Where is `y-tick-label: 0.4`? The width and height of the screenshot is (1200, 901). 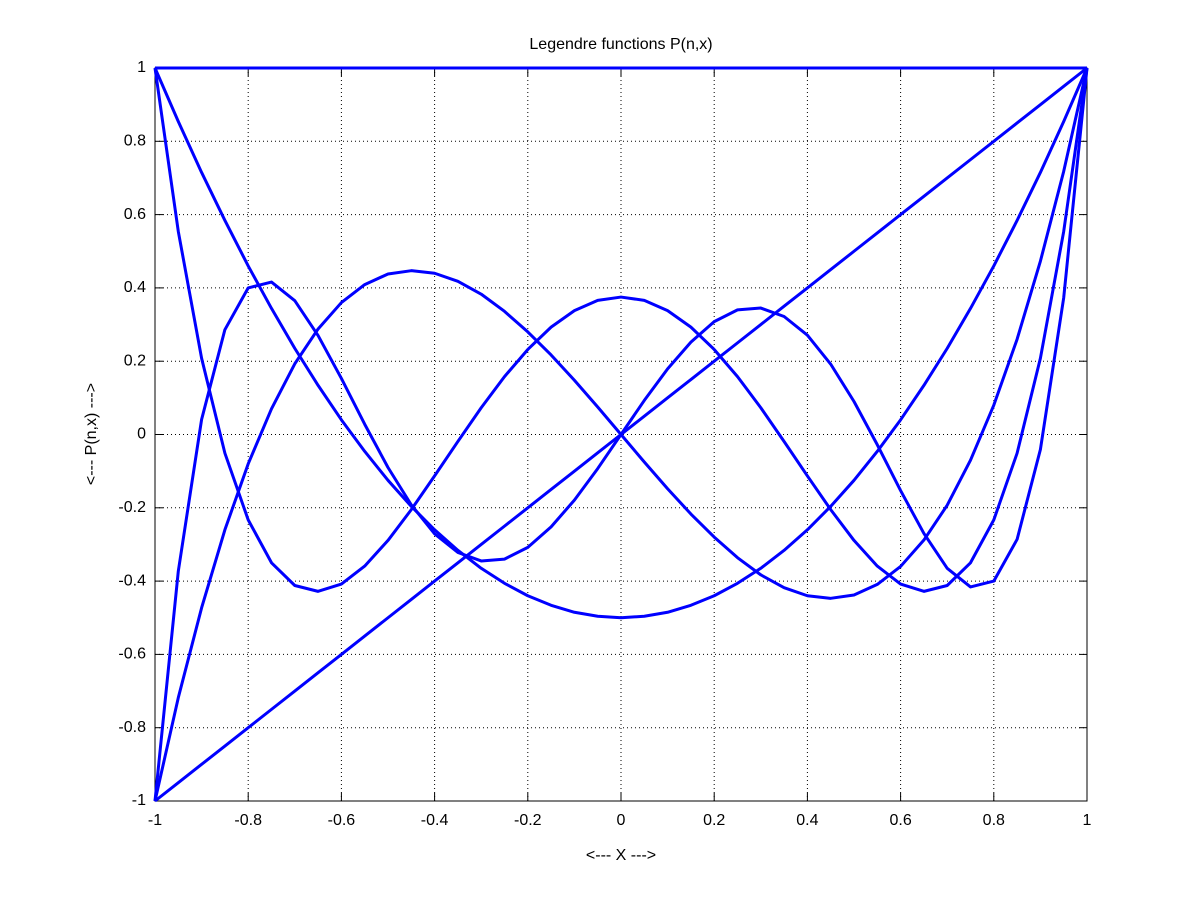 y-tick-label: 0.4 is located at coordinates (135, 287).